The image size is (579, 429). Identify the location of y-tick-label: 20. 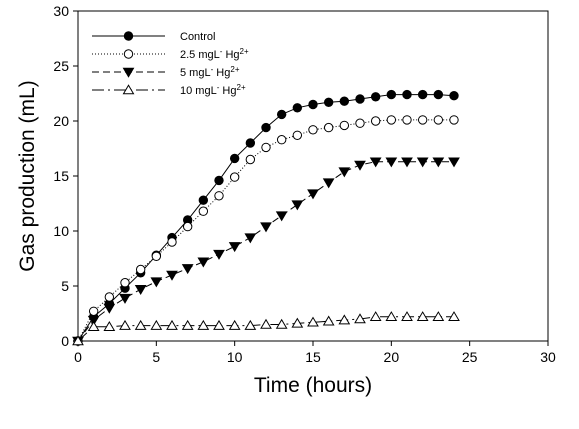
(61, 121).